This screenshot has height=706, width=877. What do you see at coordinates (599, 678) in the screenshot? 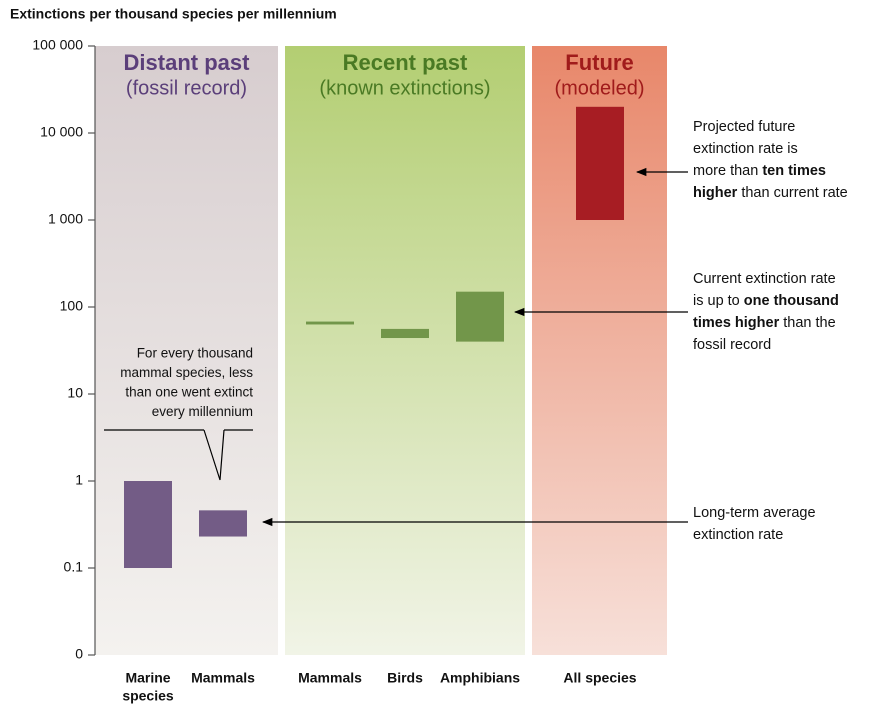
I see `x-tick-label: All species` at bounding box center [599, 678].